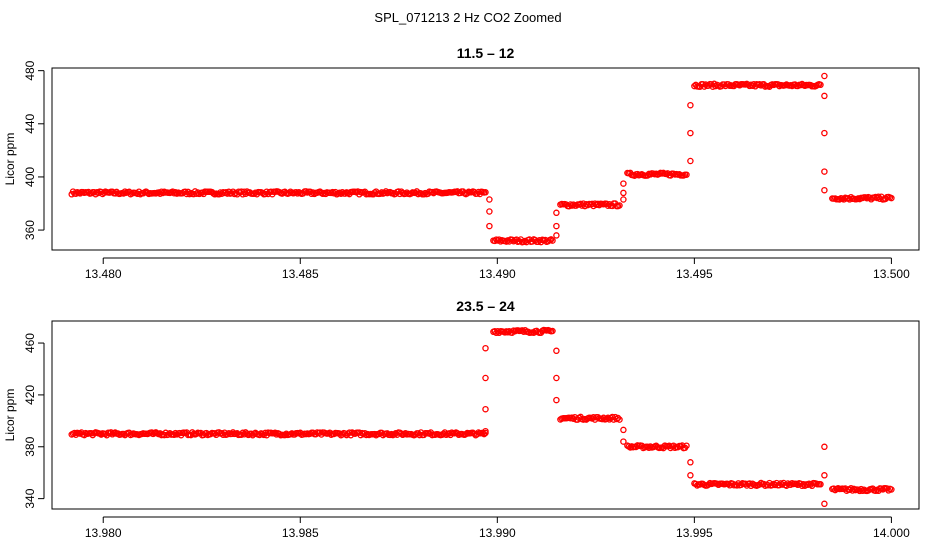 The image size is (936, 540). I want to click on x-tick-label: 13.490, so click(497, 274).